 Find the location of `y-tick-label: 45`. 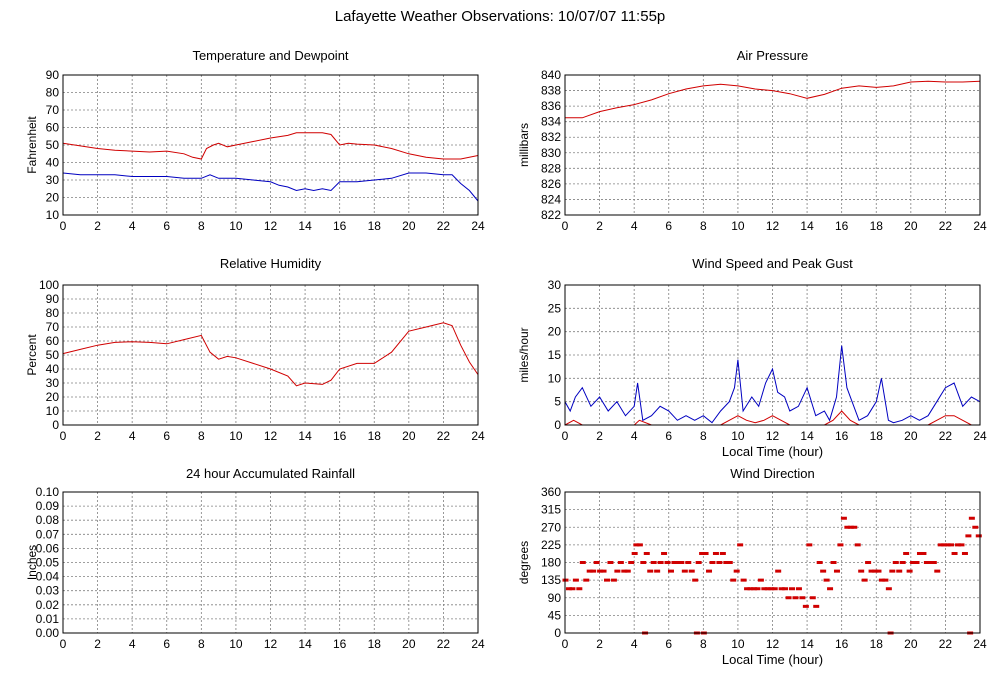

y-tick-label: 45 is located at coordinates (555, 615).